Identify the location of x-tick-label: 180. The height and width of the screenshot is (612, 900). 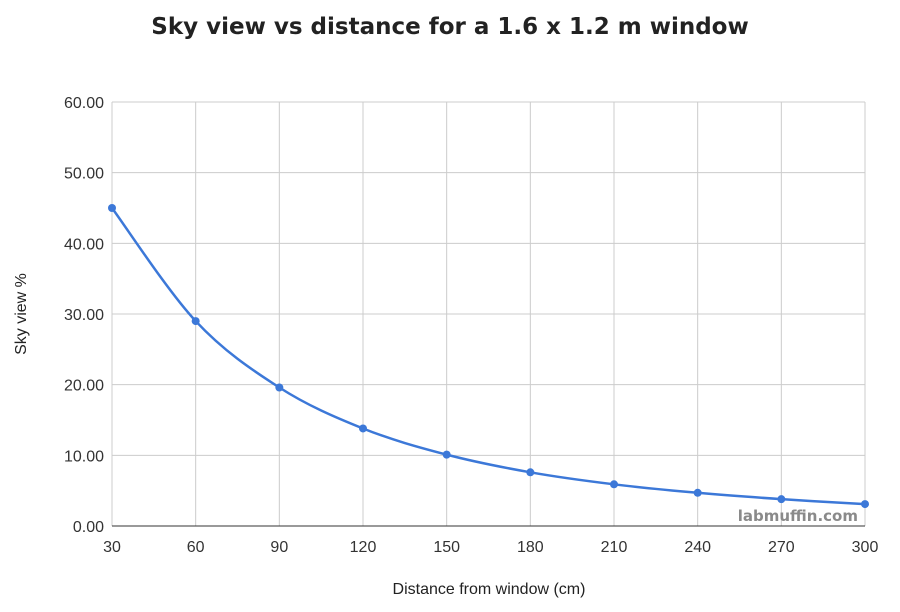
(530, 547).